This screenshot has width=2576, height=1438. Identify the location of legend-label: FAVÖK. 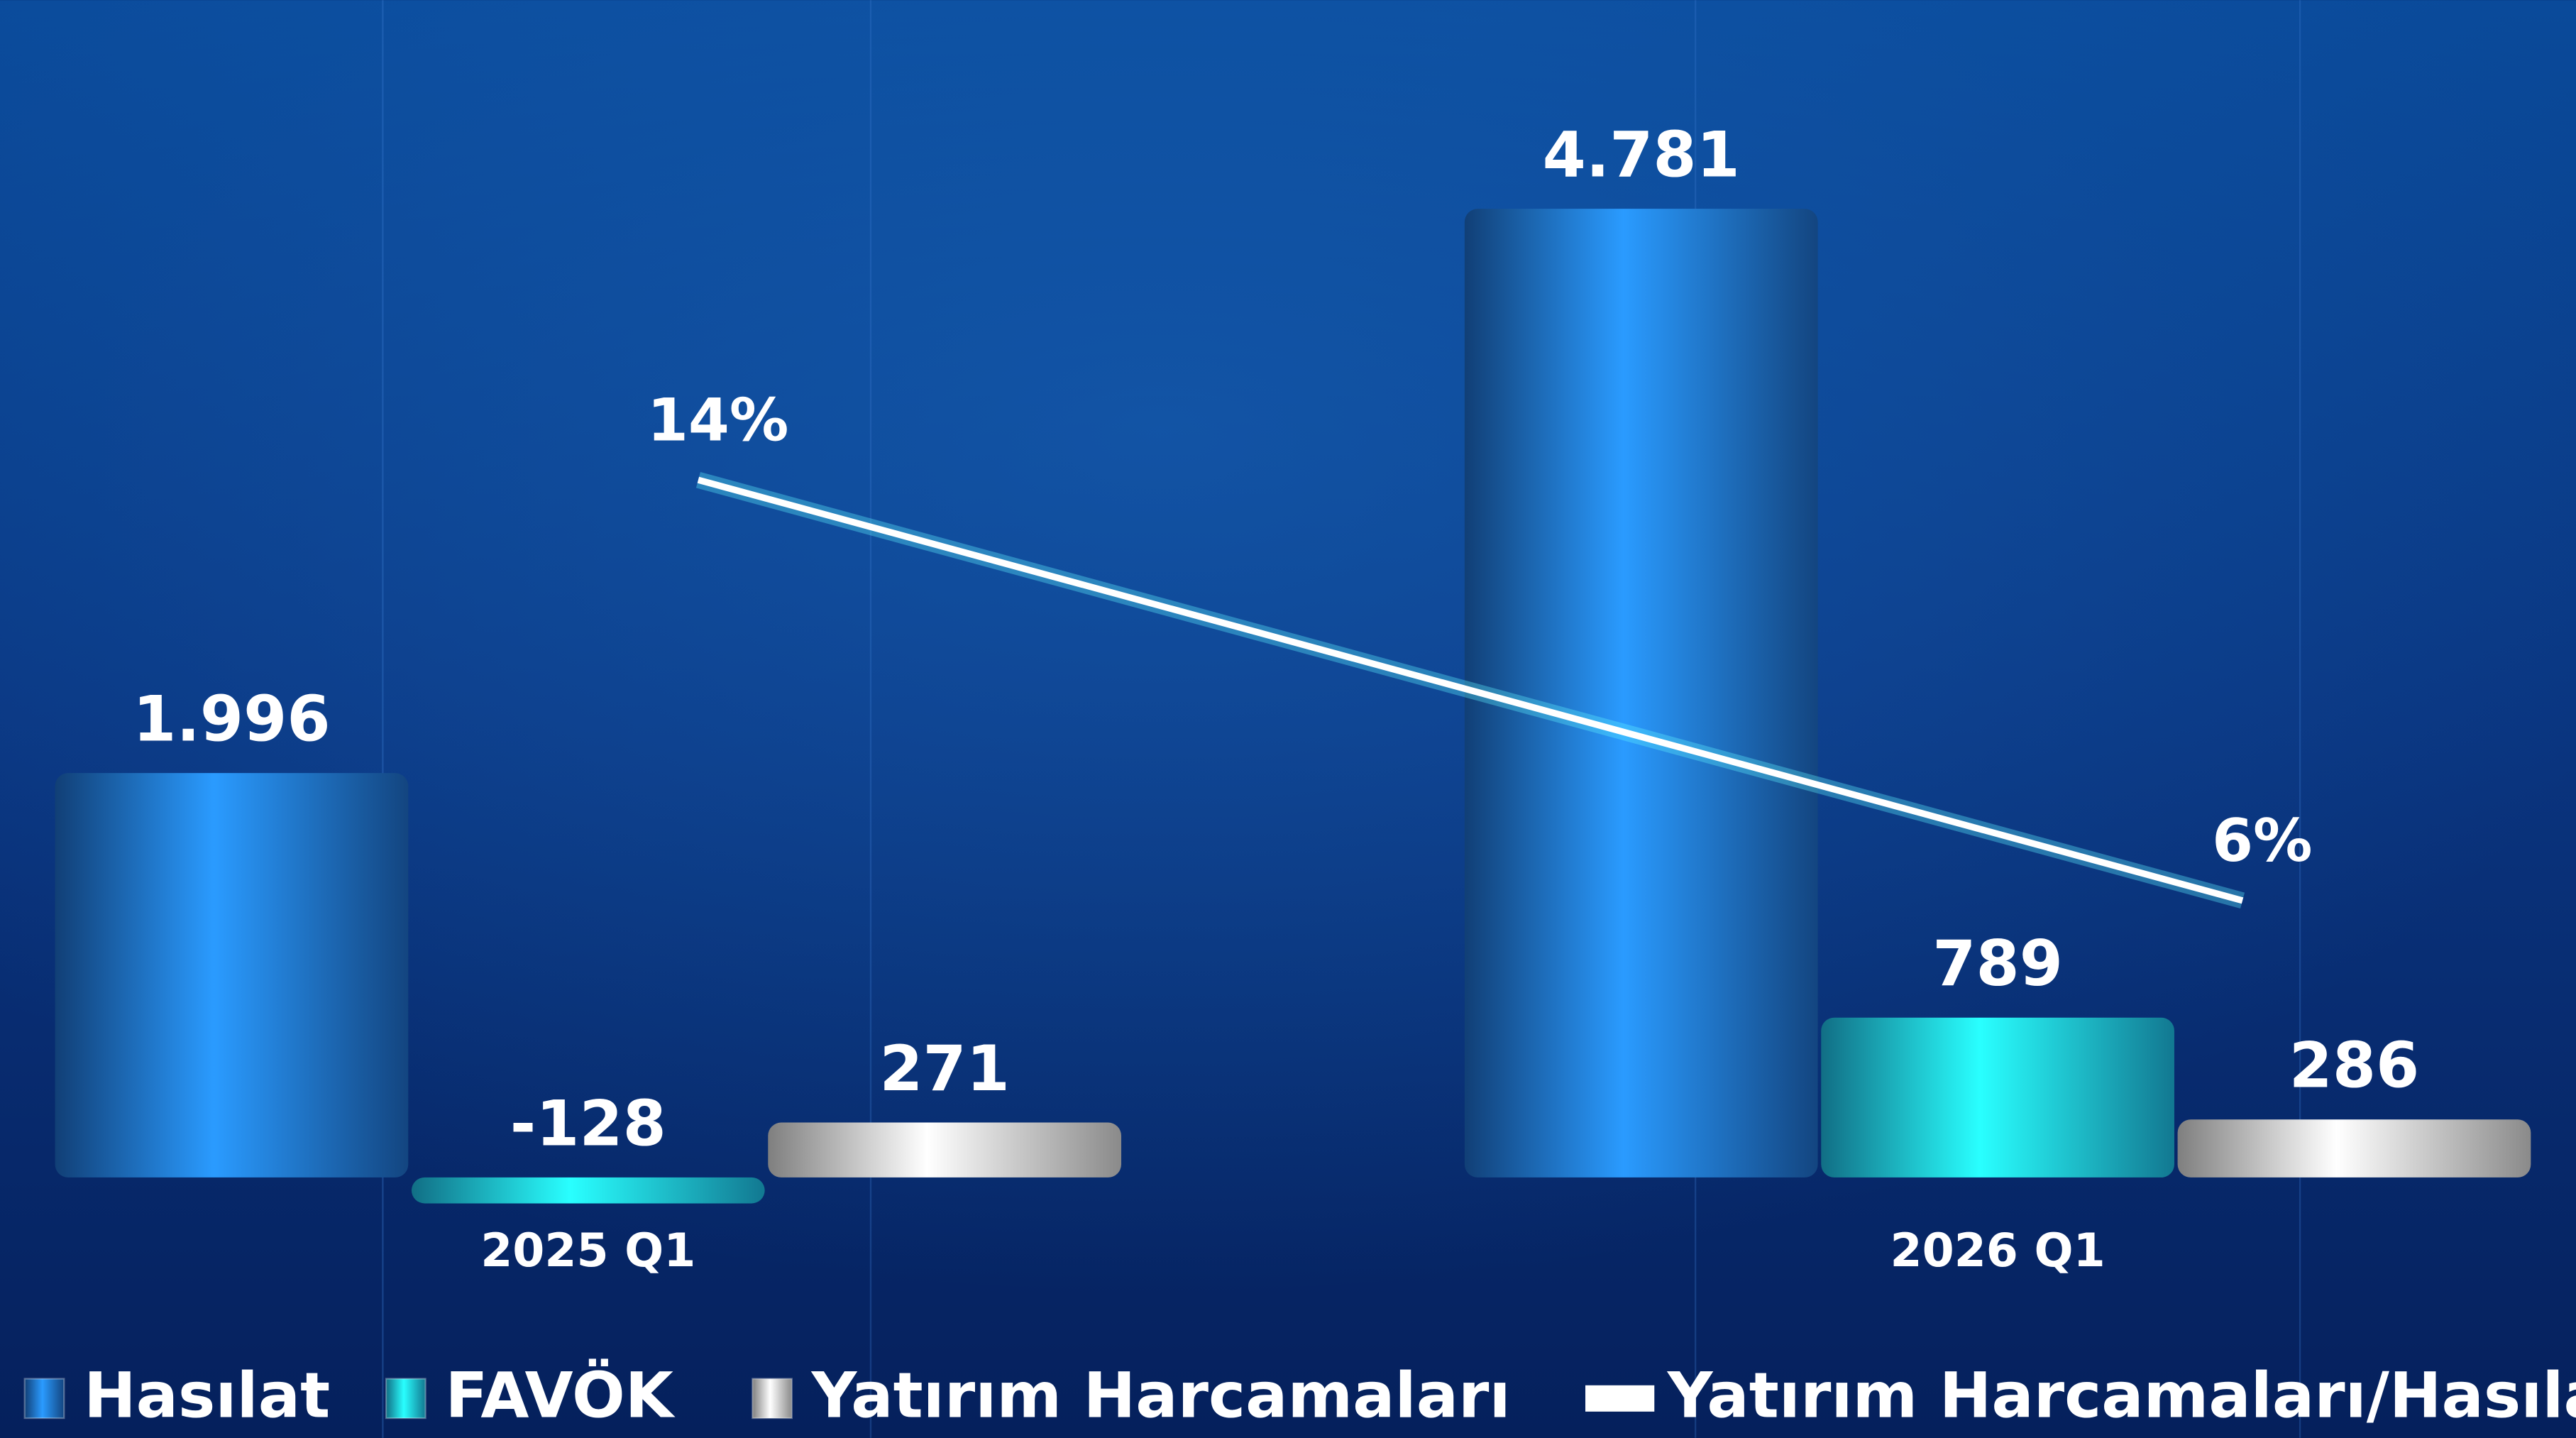
(560, 1395).